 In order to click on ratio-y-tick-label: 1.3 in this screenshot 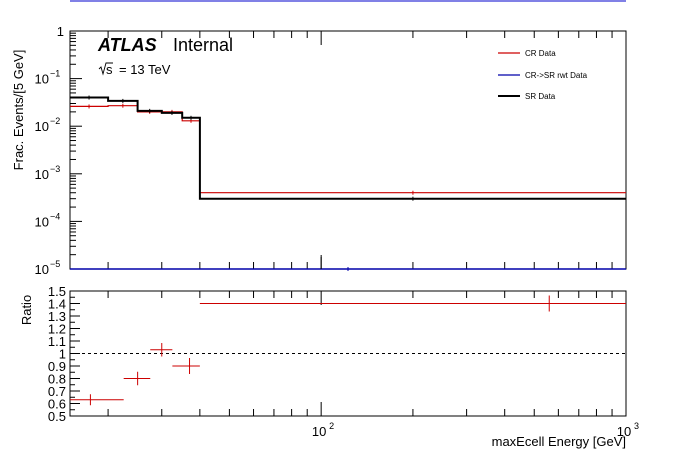, I will do `click(57, 316)`.